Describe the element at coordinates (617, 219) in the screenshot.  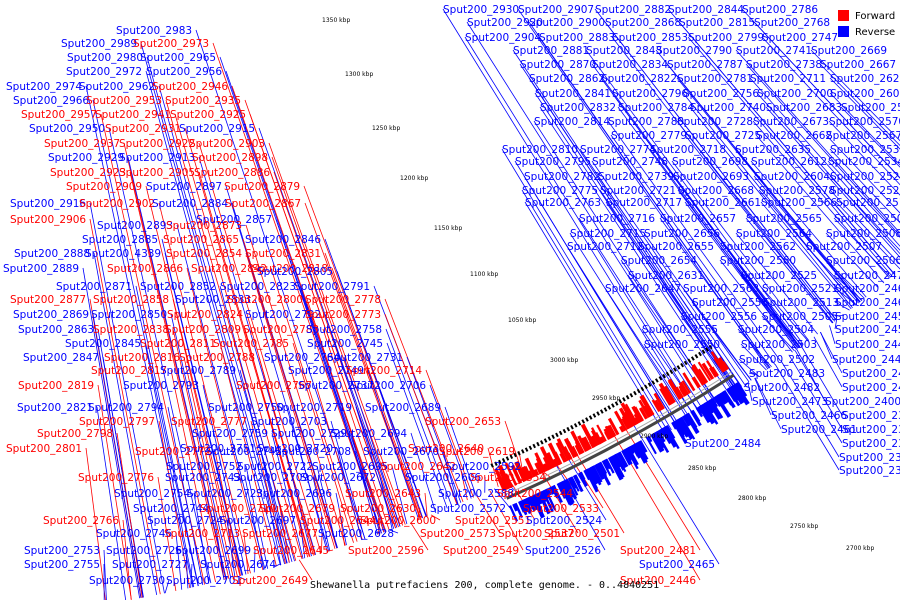
I see `gene-label: Sput200_2716` at that location.